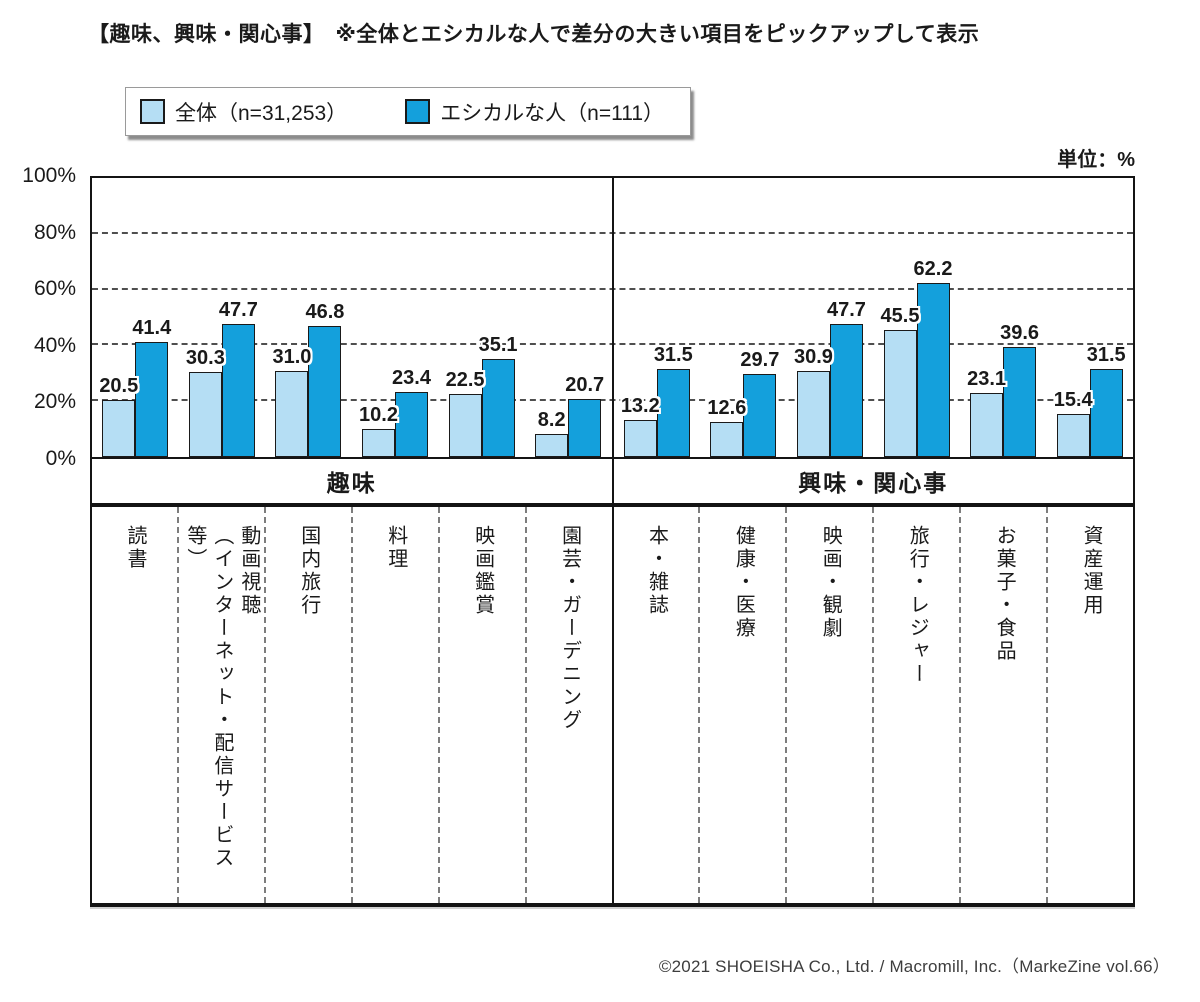 The width and height of the screenshot is (1200, 1002). What do you see at coordinates (54, 232) in the screenshot?
I see `y-tick-80: 80%` at bounding box center [54, 232].